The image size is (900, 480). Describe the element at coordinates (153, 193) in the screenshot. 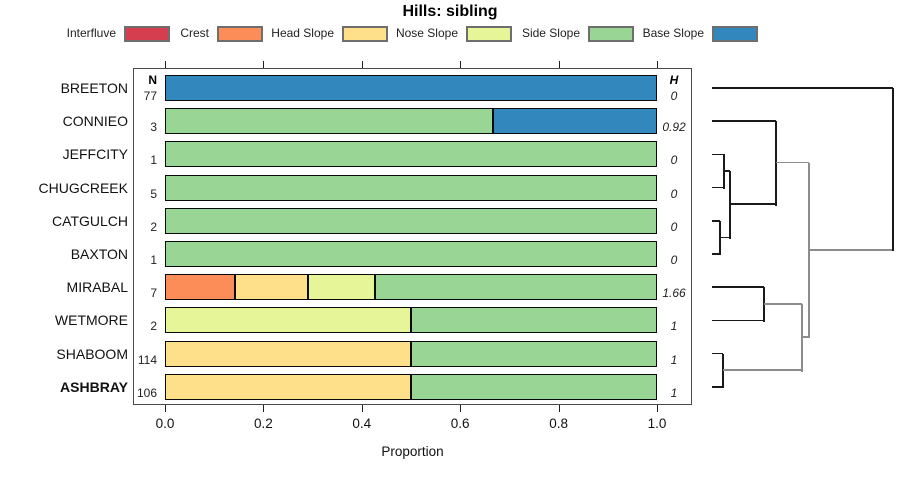

I see `n-value: 5` at that location.